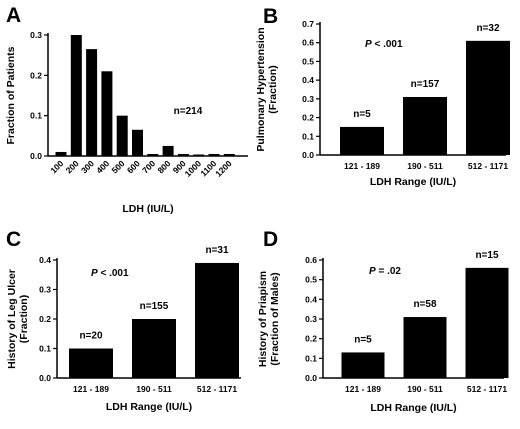  I want to click on bar-label: n=58, so click(425, 304).